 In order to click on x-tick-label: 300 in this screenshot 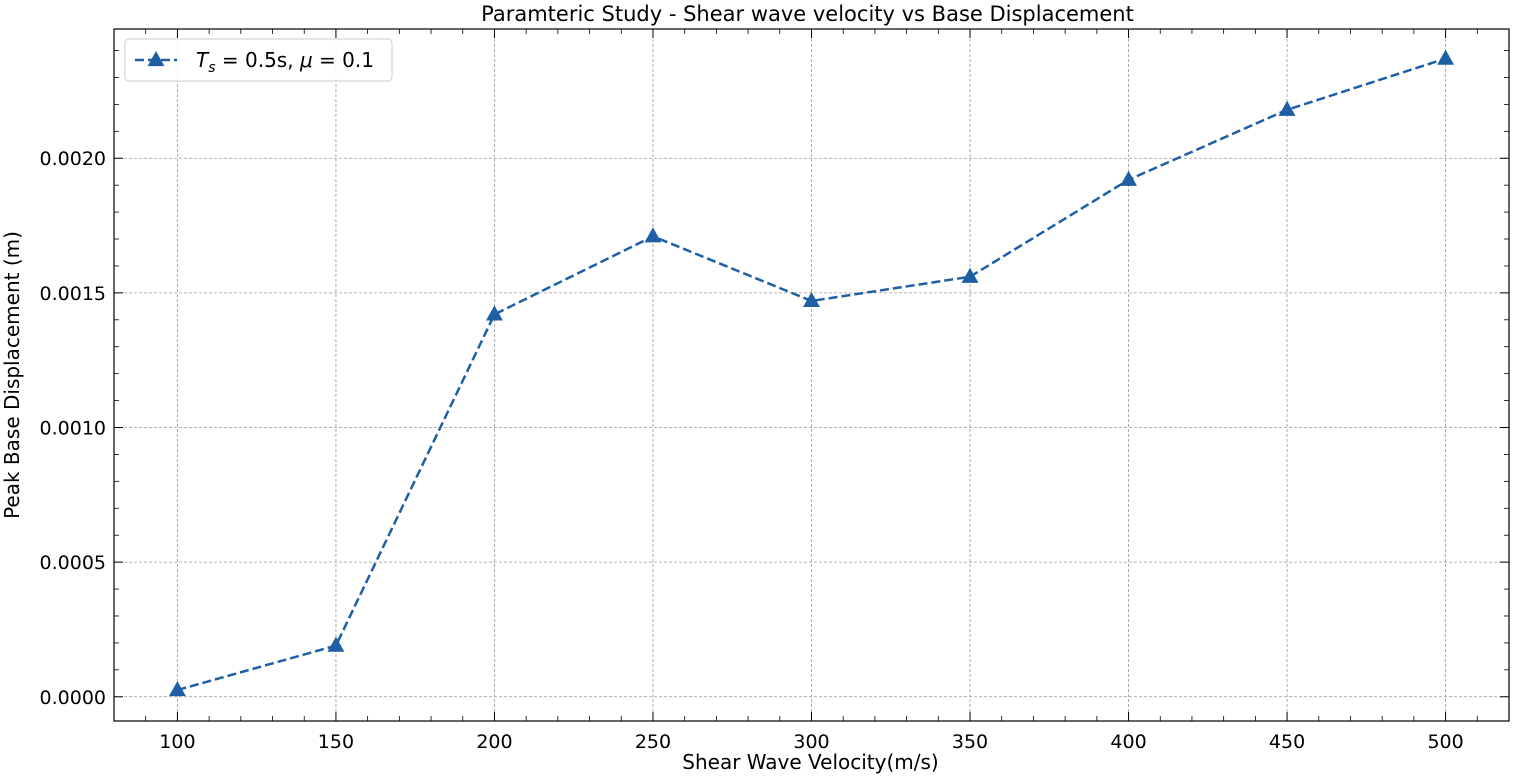, I will do `click(811, 742)`.